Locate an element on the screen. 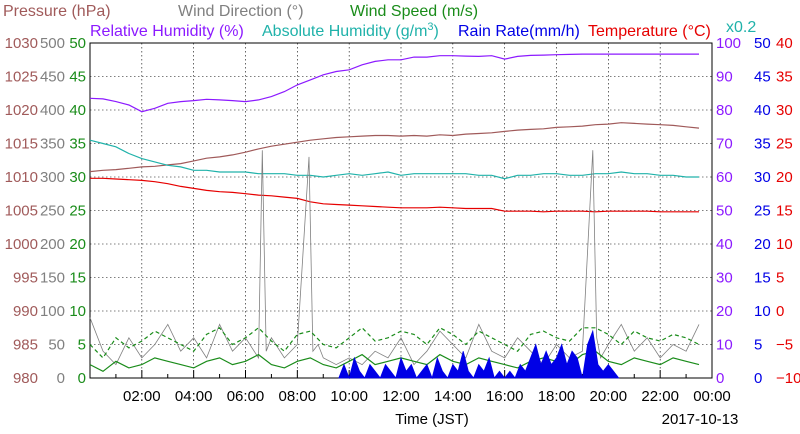 The image size is (800, 434). x-tick-label: 22:00 is located at coordinates (660, 396).